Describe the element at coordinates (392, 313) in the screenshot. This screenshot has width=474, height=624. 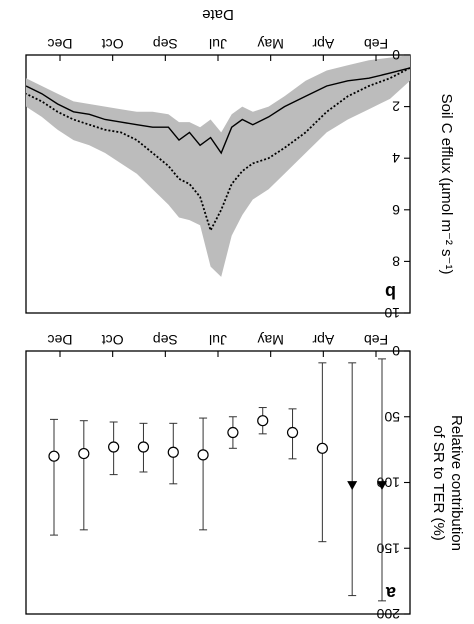
I see `panel-b-y-tick-label: 10` at that location.